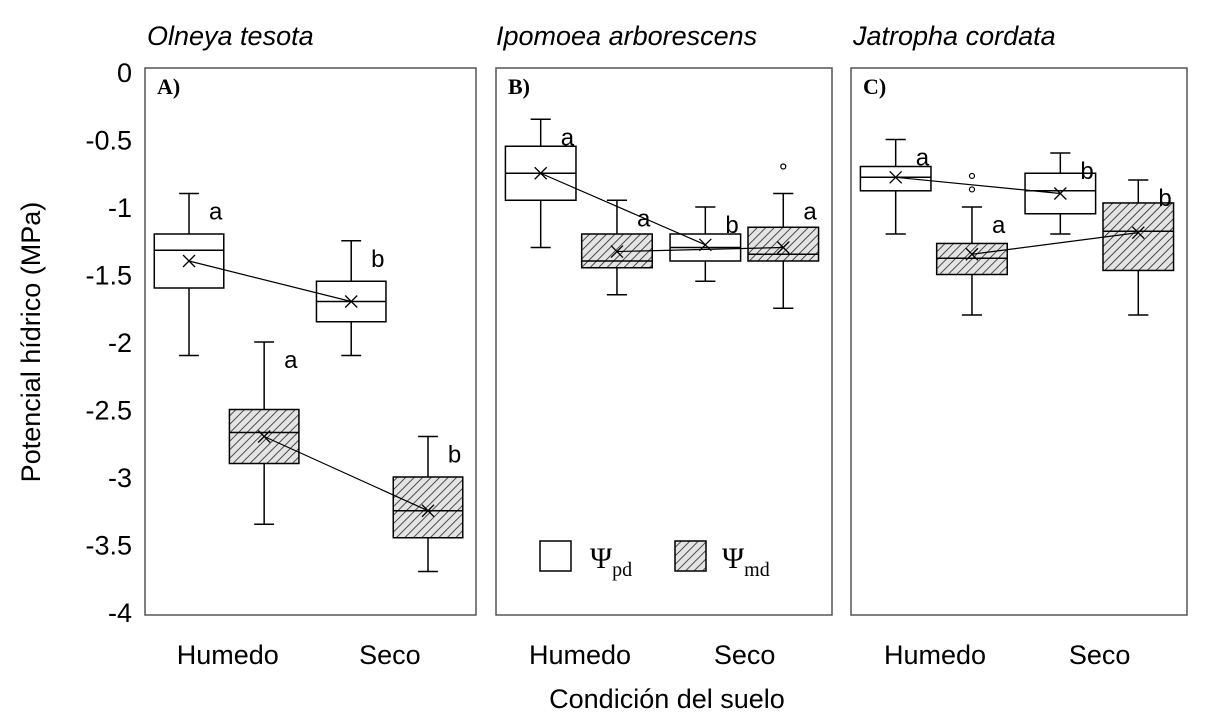 This screenshot has width=1206, height=724. Describe the element at coordinates (654, 560) in the screenshot. I see `legend: Ψpd Ψmd` at that location.